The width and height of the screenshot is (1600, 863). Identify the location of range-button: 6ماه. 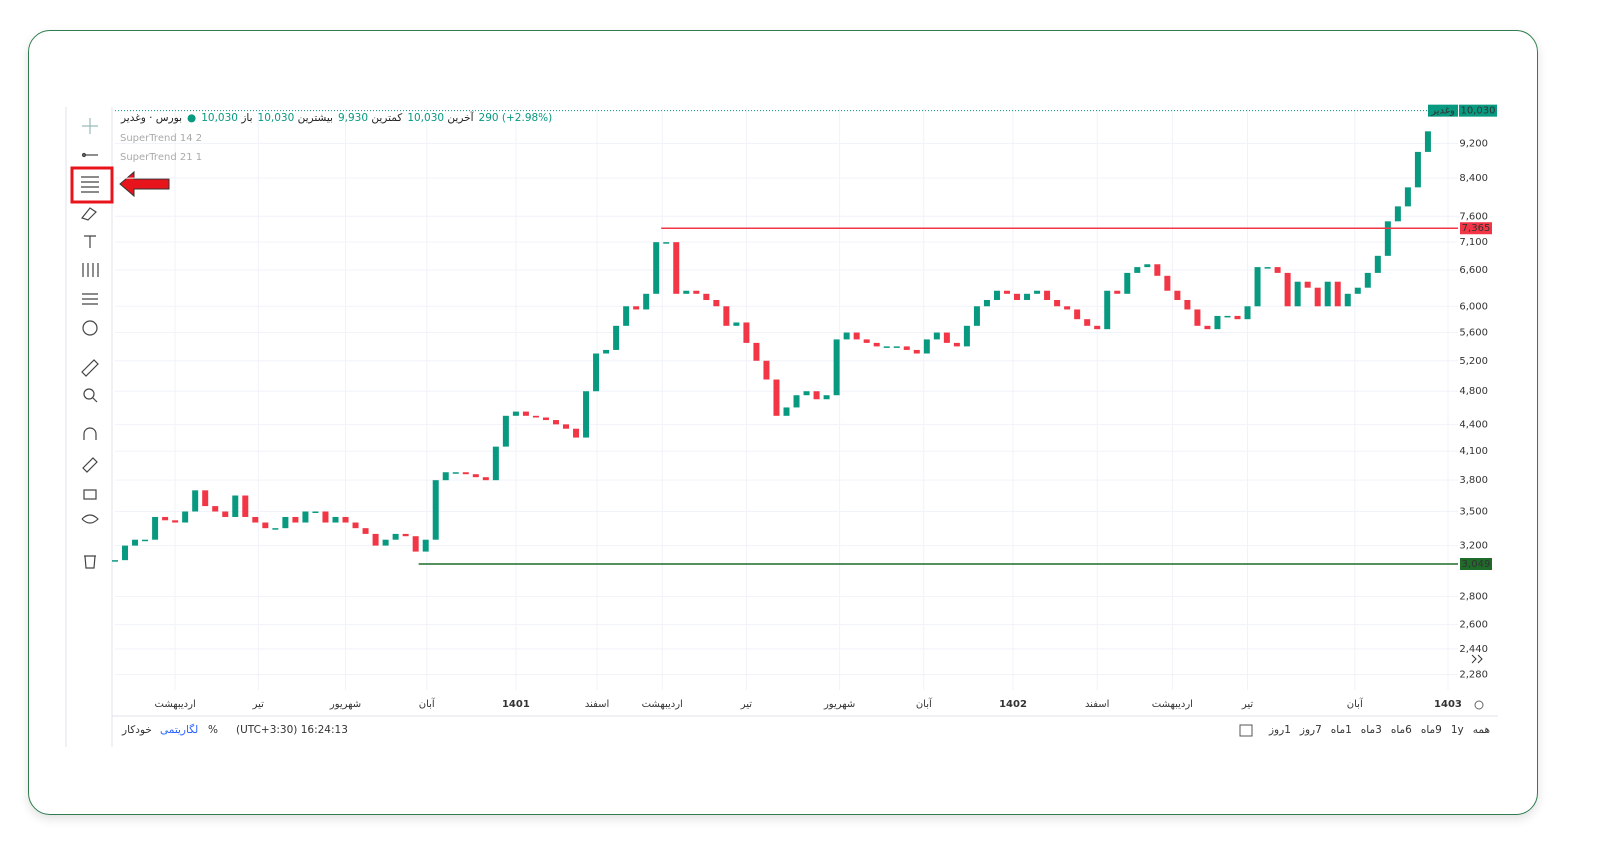
(1401, 730).